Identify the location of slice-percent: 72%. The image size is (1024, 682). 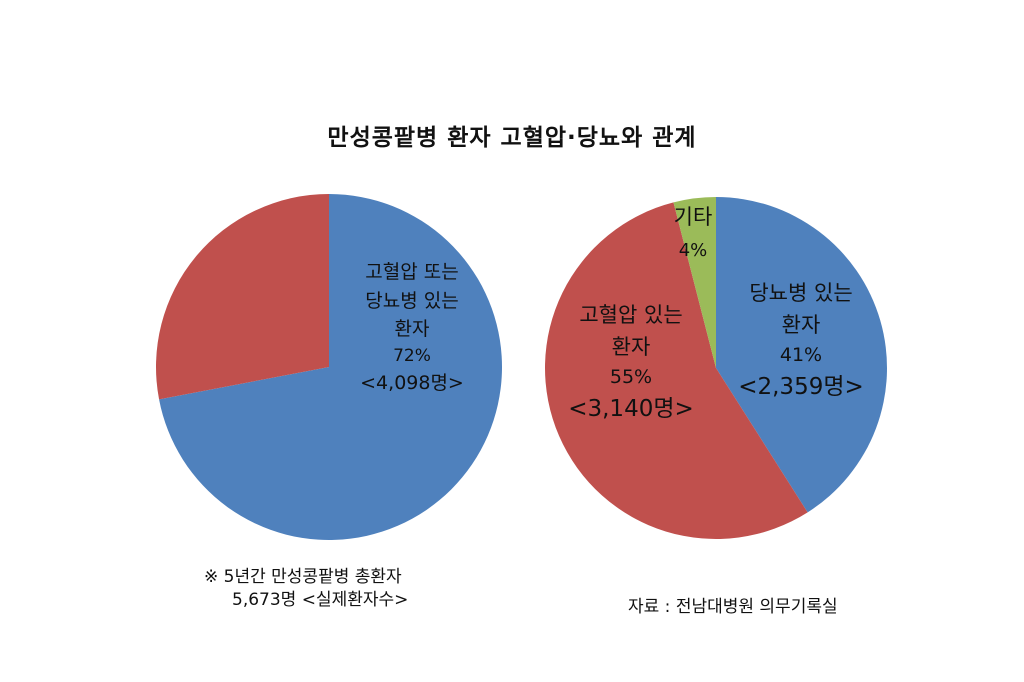
(412, 355).